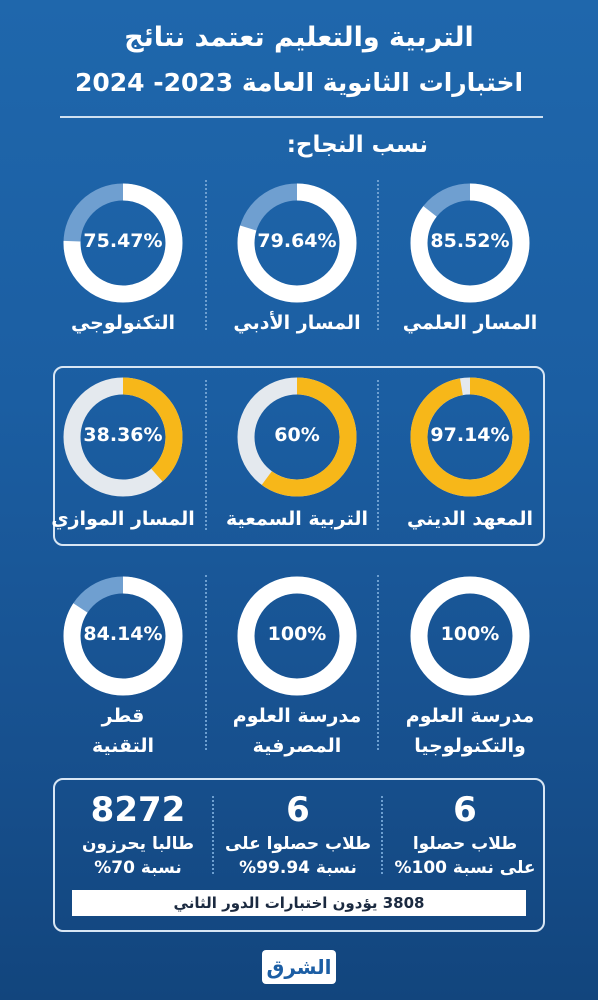 Image resolution: width=598 pixels, height=1000 pixels. Describe the element at coordinates (299, 903) in the screenshot. I see `second-round-bar: 3808 يؤدون اختبارات الدور الثاني` at that location.